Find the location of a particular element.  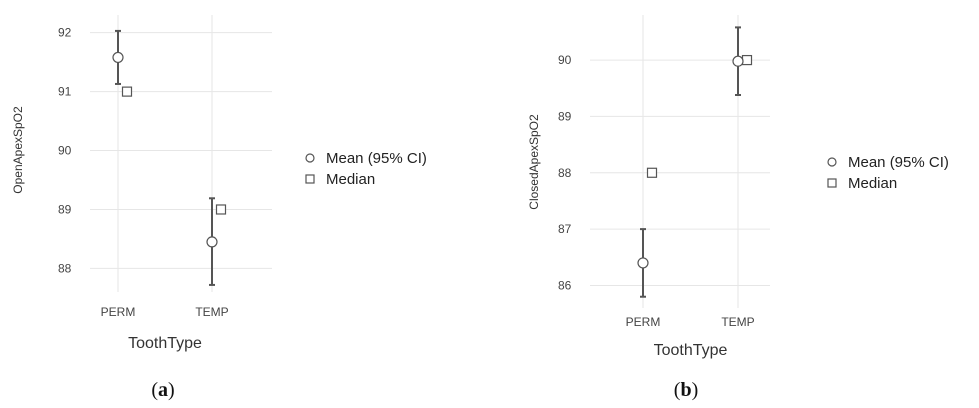

y-axis-title: ClosedApexSpO2 is located at coordinates (534, 162).